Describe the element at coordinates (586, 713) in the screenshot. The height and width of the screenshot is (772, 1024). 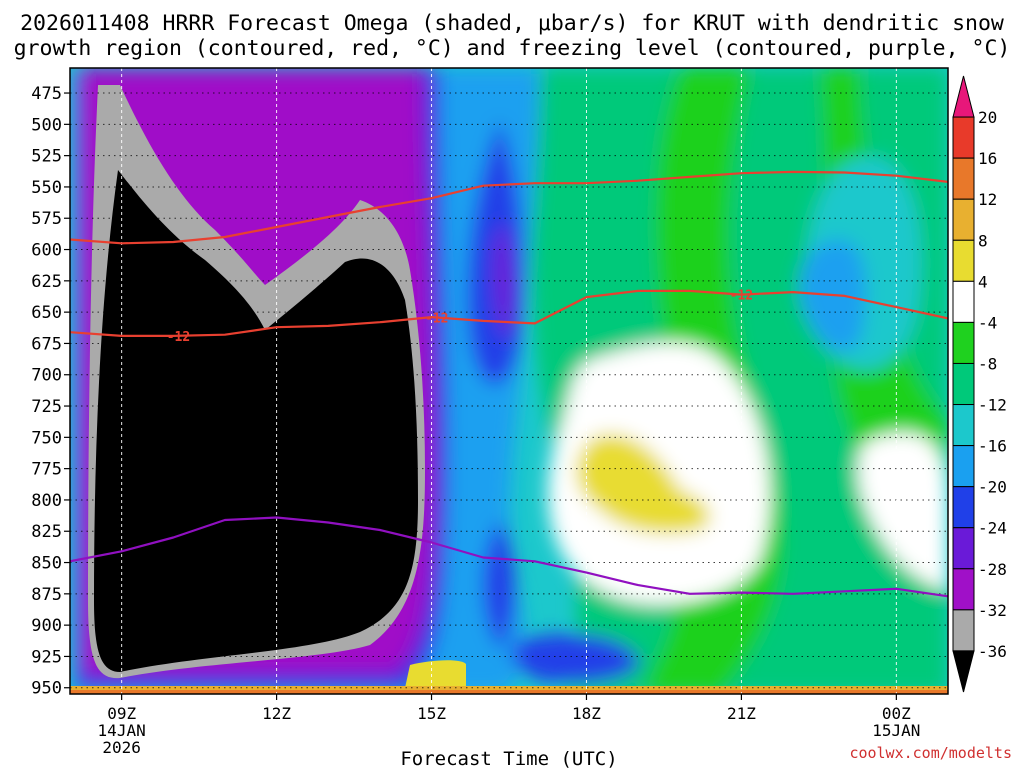
I see `x-tick-label: 18Z` at that location.